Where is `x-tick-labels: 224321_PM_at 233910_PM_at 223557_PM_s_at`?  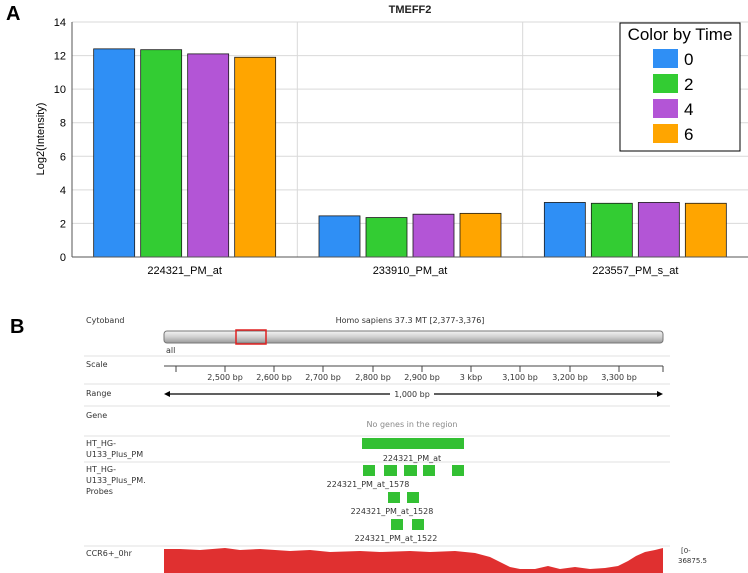
x-tick-labels: 224321_PM_at 233910_PM_at 223557_PM_s_at is located at coordinates (412, 271).